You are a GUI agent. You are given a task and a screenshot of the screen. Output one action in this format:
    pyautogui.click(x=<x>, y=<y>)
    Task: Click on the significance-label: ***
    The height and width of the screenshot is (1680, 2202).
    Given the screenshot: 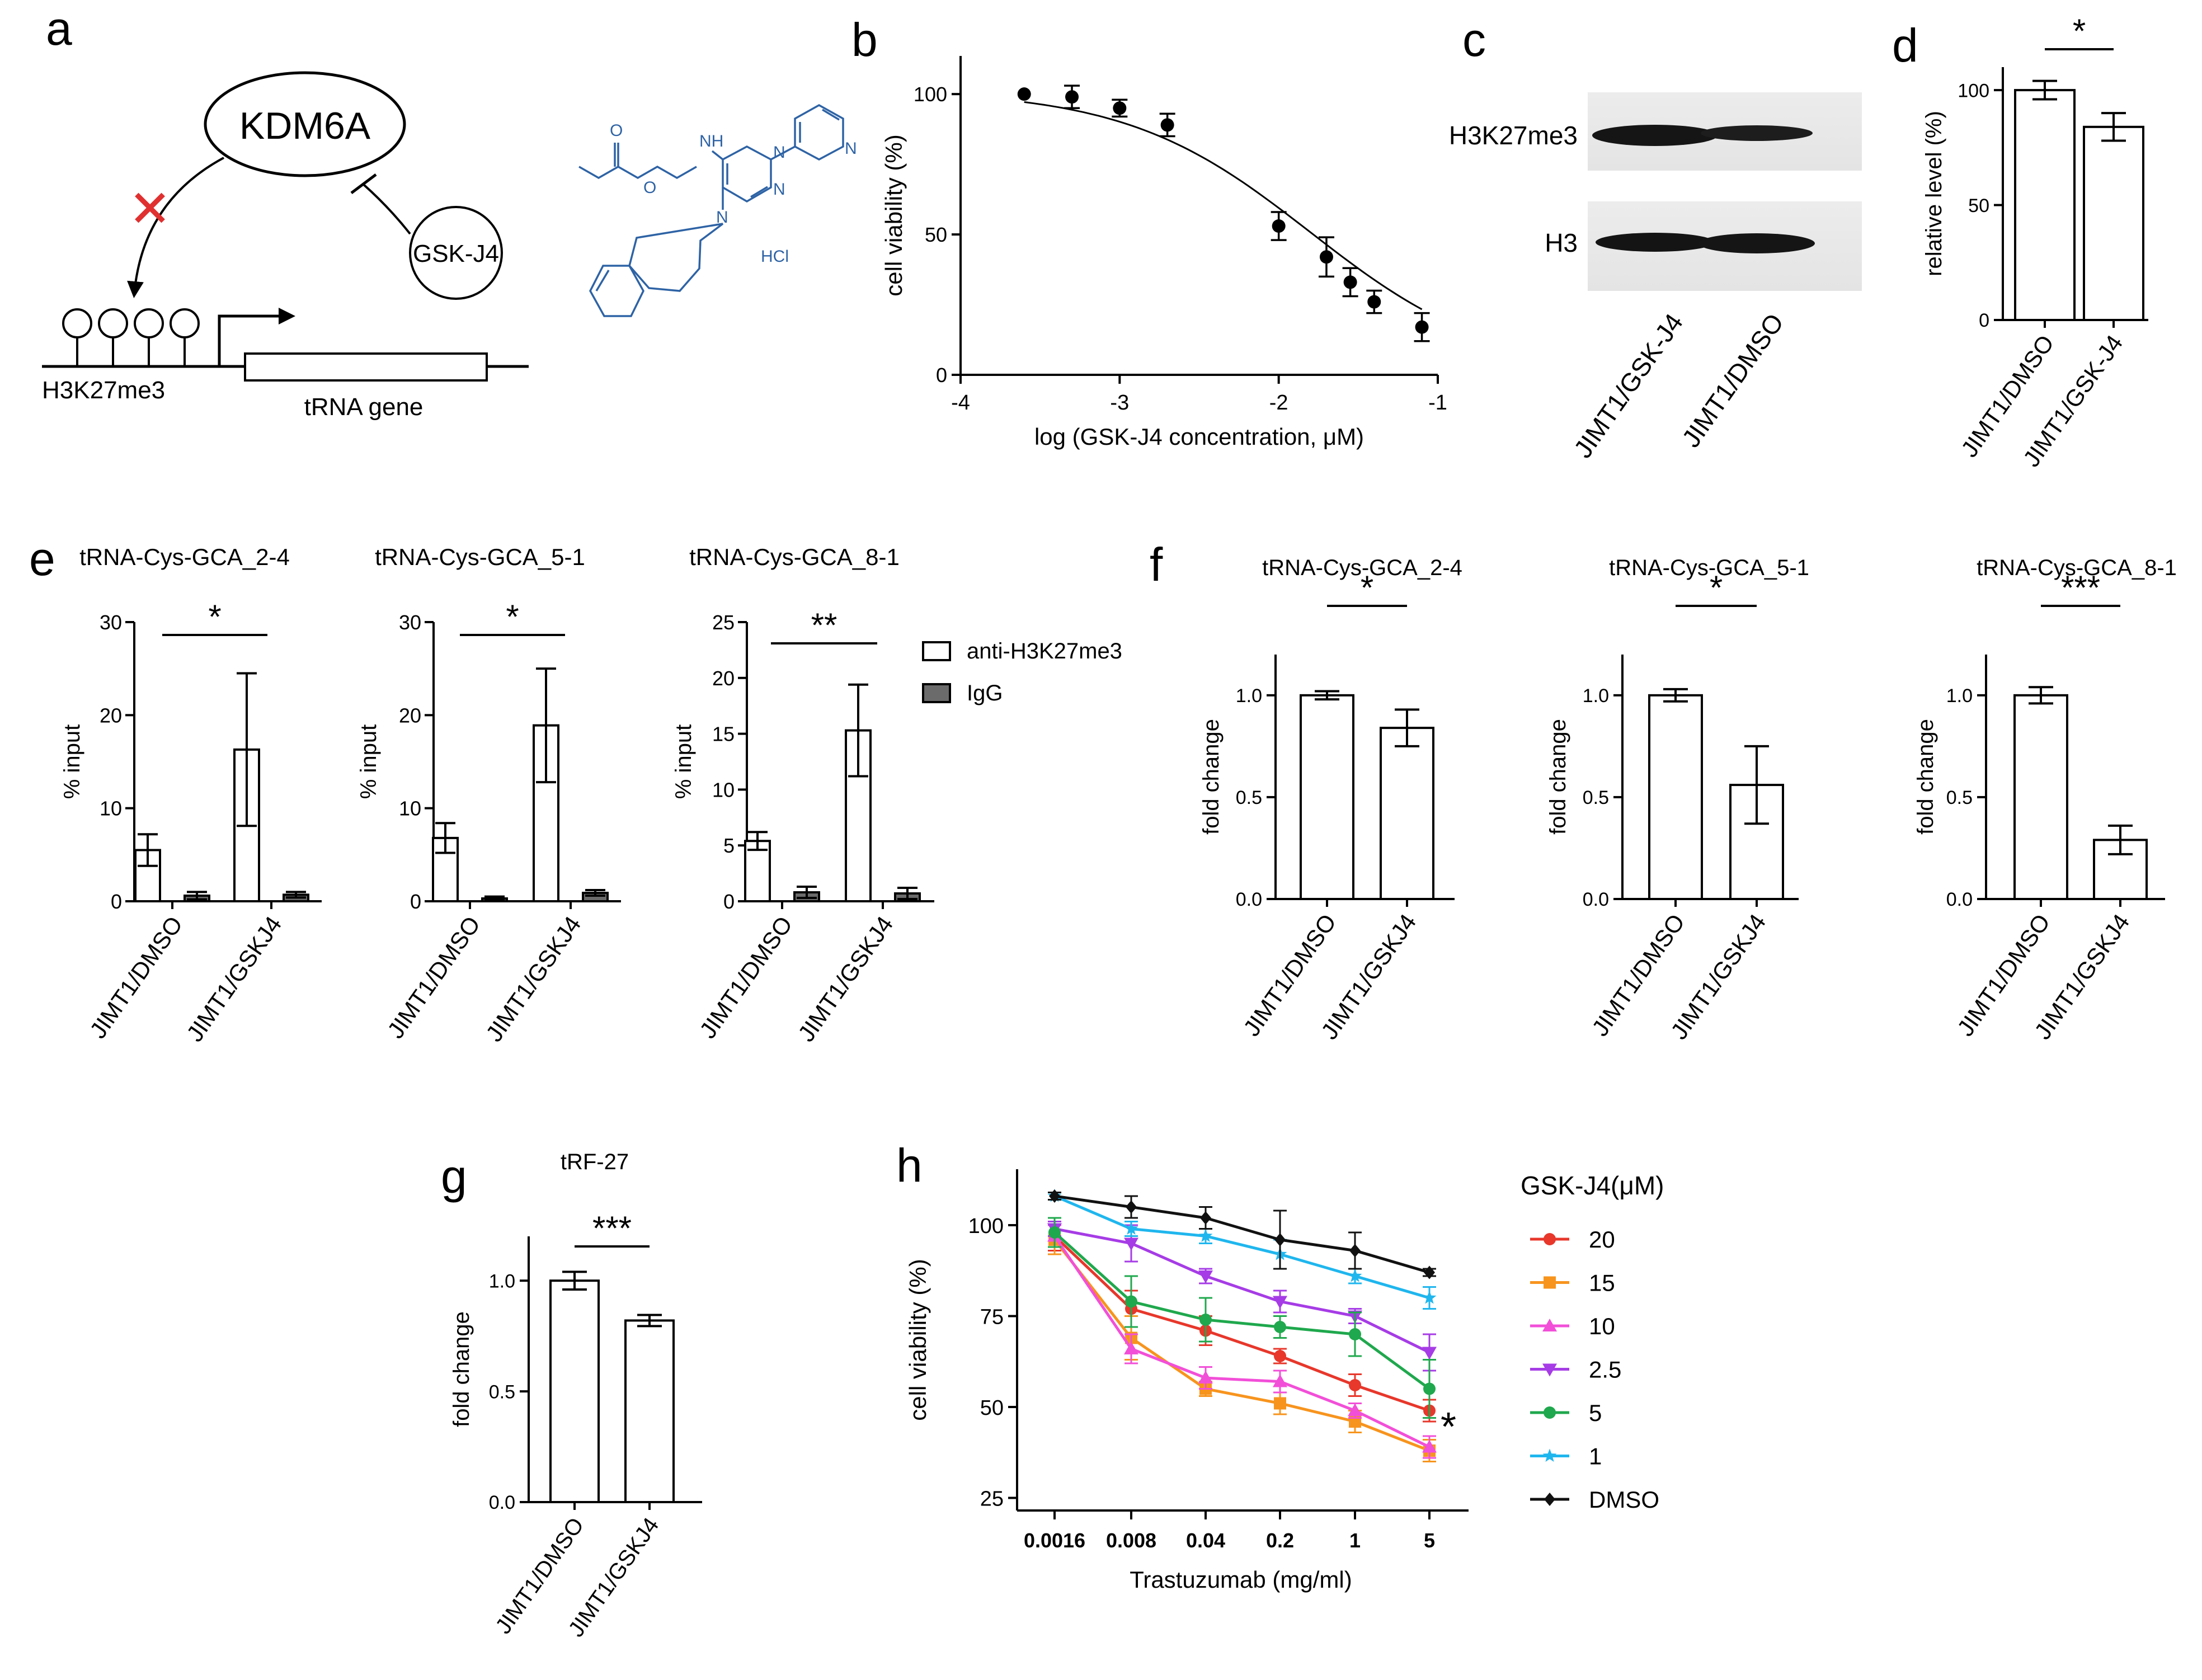 What is the action you would take?
    pyautogui.click(x=2080, y=587)
    